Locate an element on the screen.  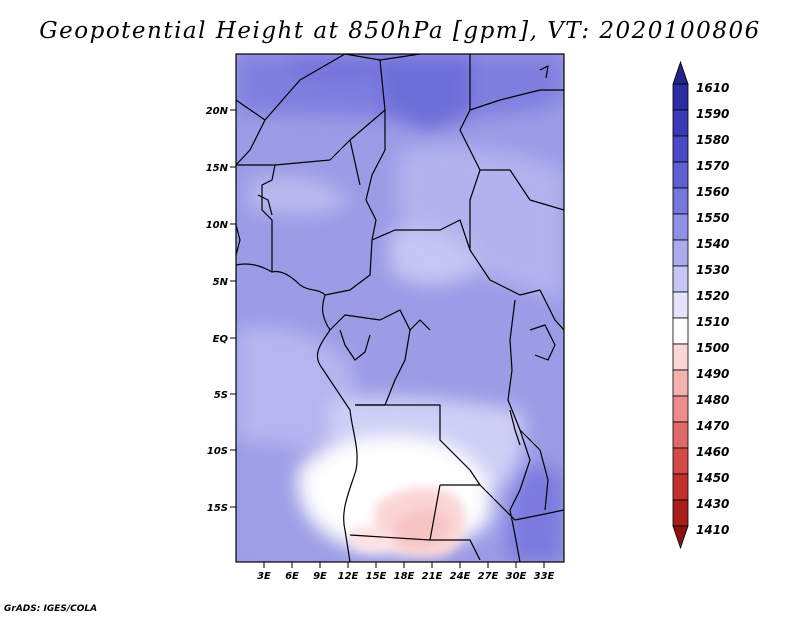
colorbar-label: 1540 is located at coordinates (712, 244).